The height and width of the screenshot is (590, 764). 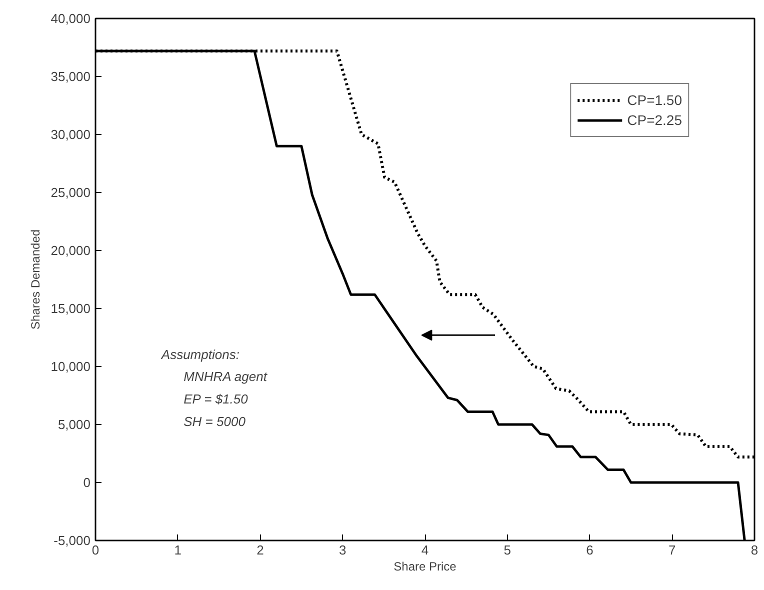 I want to click on y-axis-title: Shares Demanded, so click(x=35, y=279).